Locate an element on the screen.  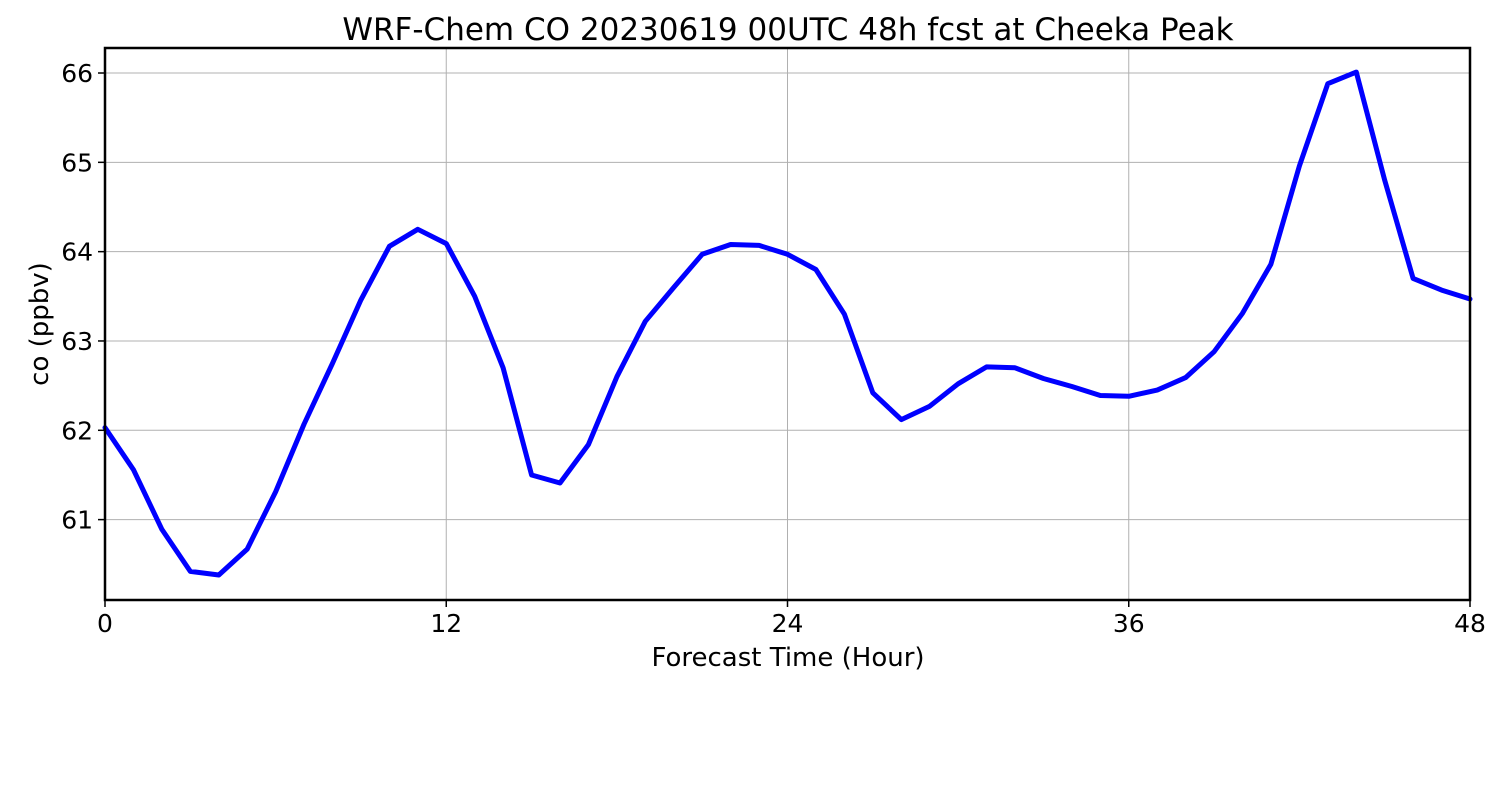
y-tick-label: 64 is located at coordinates (77, 252).